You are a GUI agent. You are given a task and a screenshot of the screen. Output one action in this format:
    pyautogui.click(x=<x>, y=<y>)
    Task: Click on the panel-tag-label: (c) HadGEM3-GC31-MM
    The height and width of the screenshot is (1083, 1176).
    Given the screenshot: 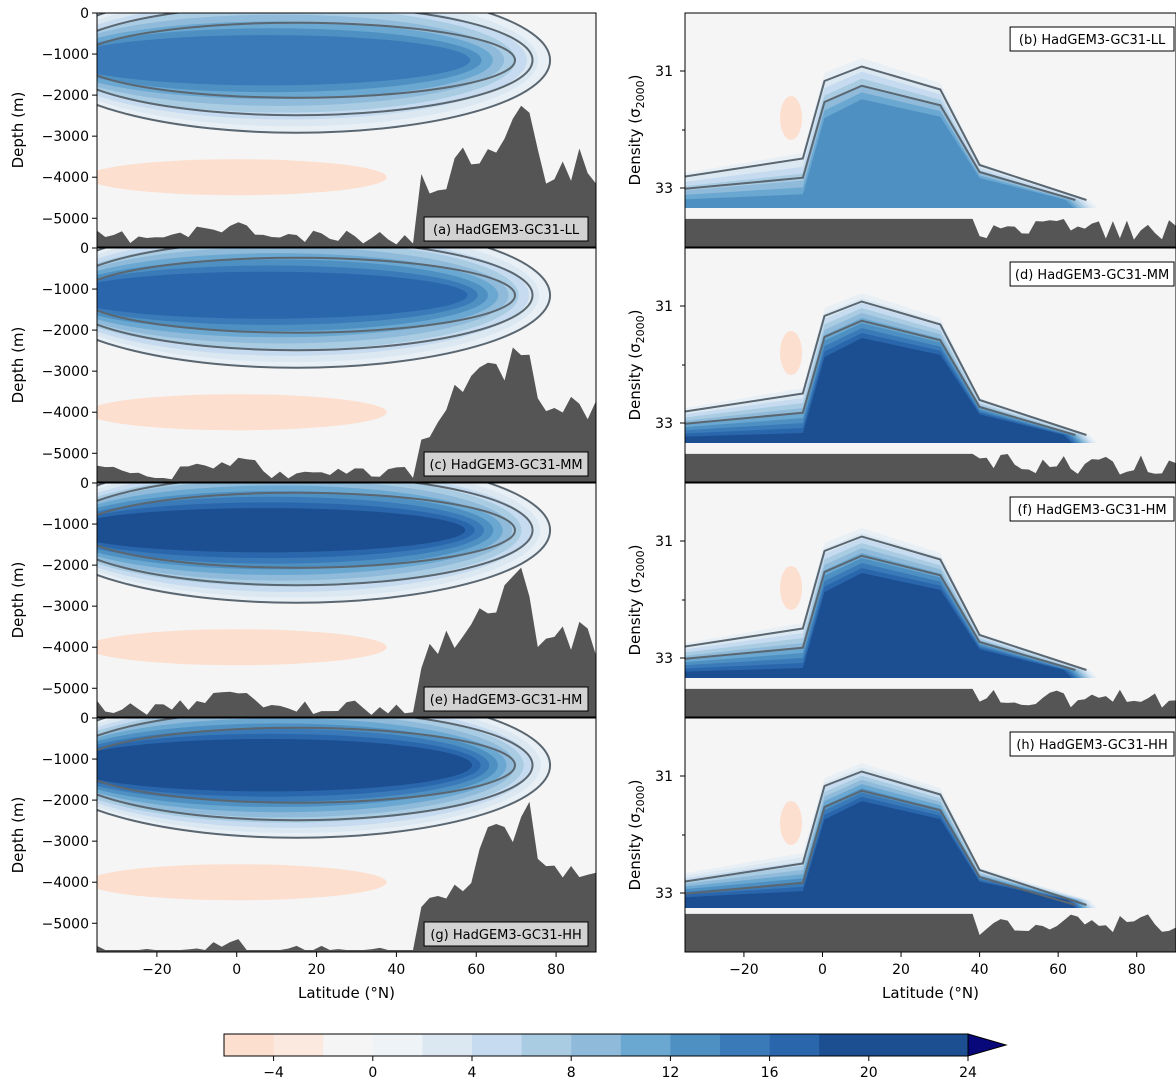 What is the action you would take?
    pyautogui.click(x=505, y=465)
    